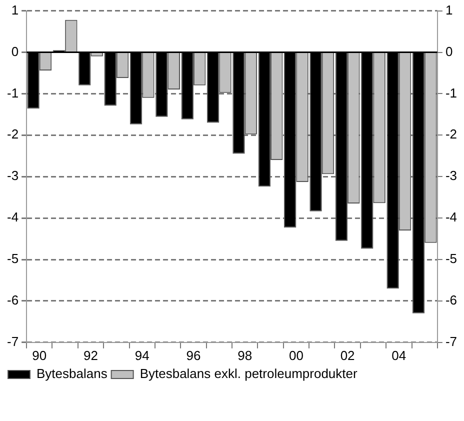 This screenshot has height=421, width=464. Describe the element at coordinates (15, 10) in the screenshot. I see `y2-tick-label: 1` at that location.